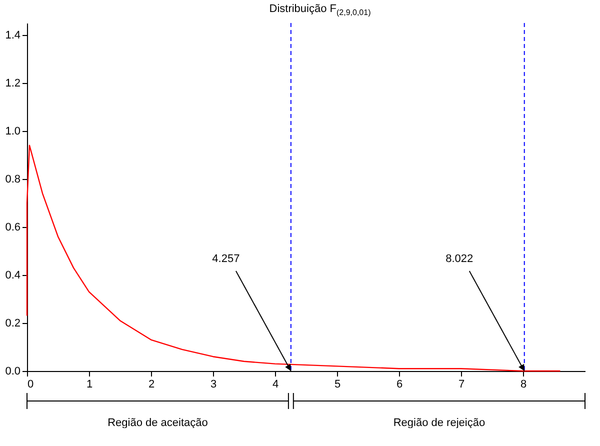 This screenshot has height=446, width=600. I want to click on x-tick-label: 5, so click(337, 384).